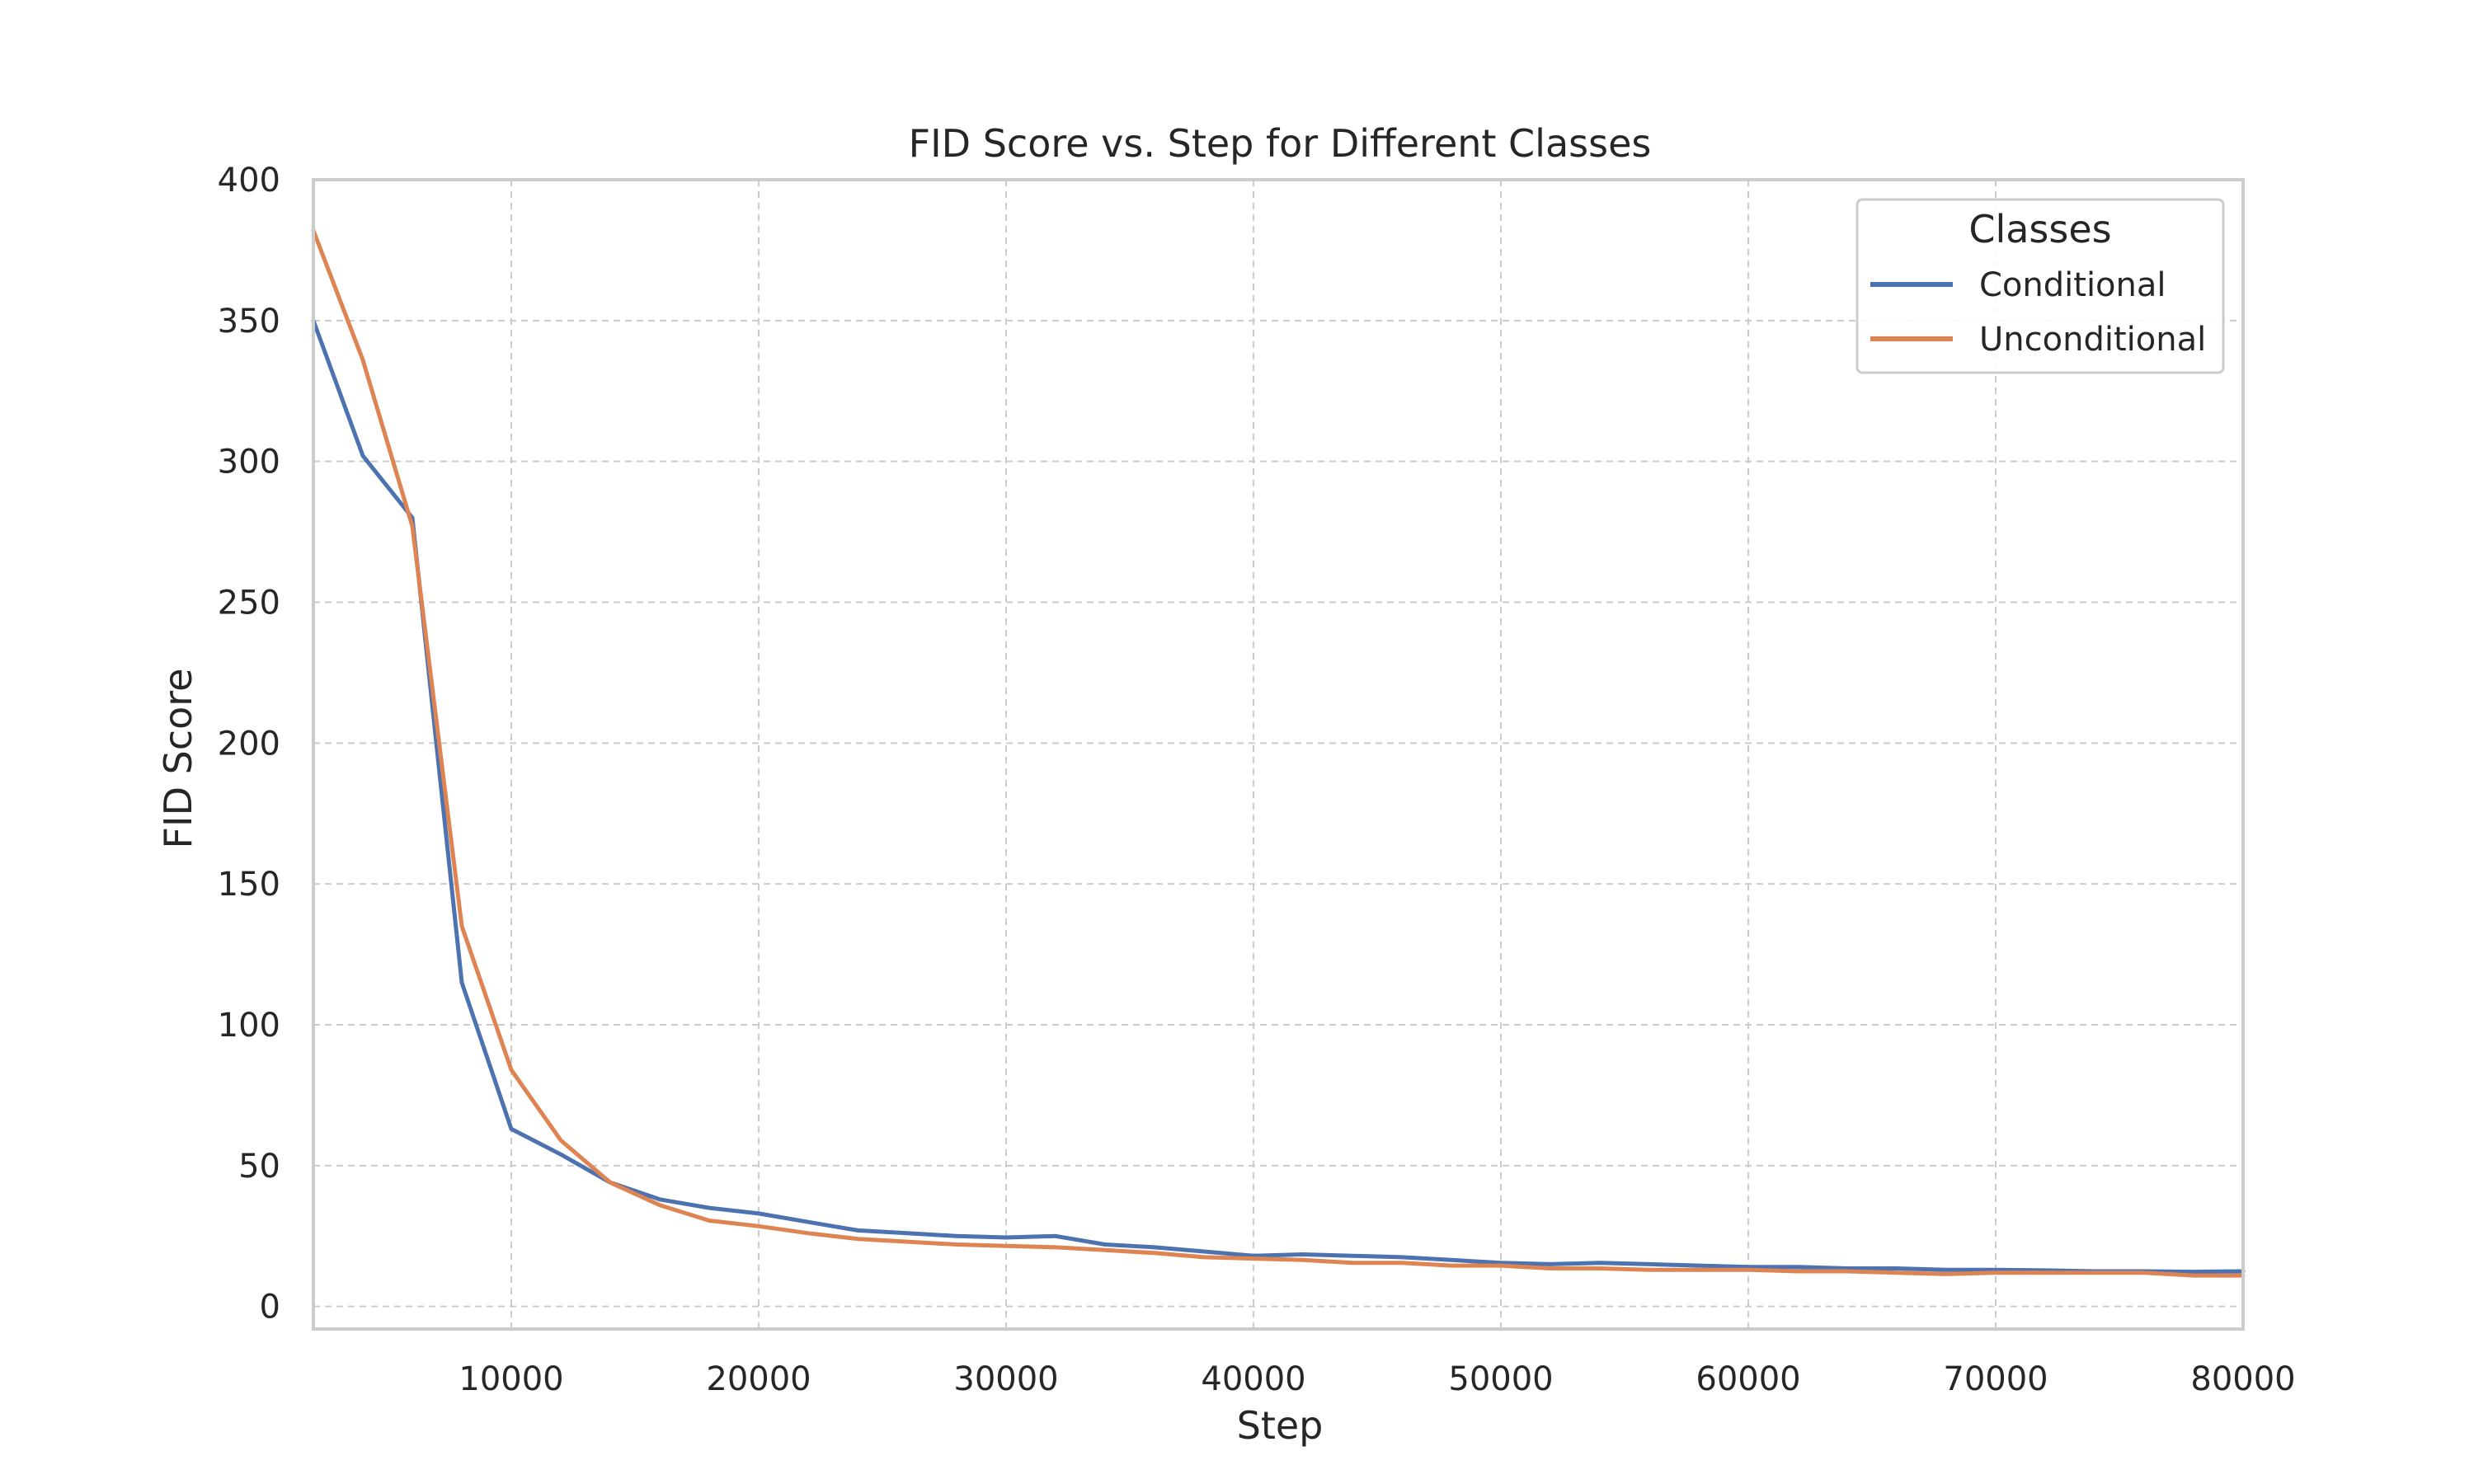 The height and width of the screenshot is (1484, 2474). Describe the element at coordinates (249, 181) in the screenshot. I see `y-tick-label: 400` at that location.